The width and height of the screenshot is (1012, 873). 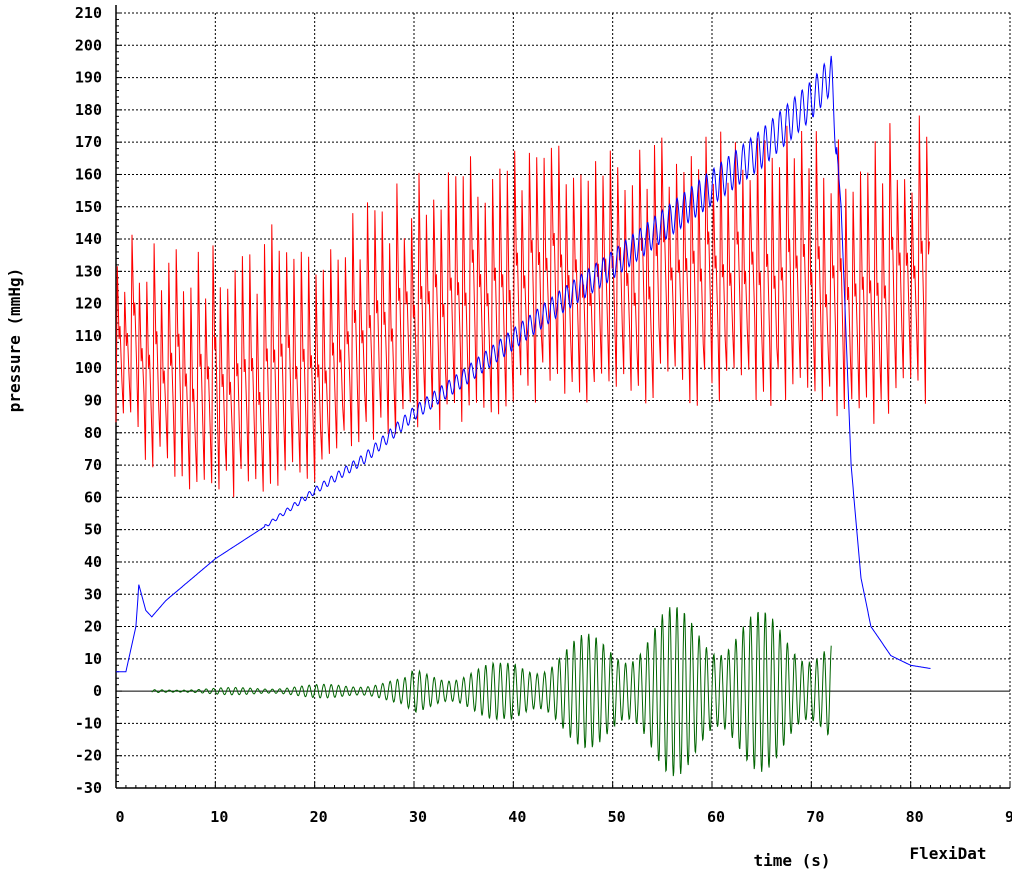 What do you see at coordinates (93, 433) in the screenshot?
I see `y-tick-label: 80` at bounding box center [93, 433].